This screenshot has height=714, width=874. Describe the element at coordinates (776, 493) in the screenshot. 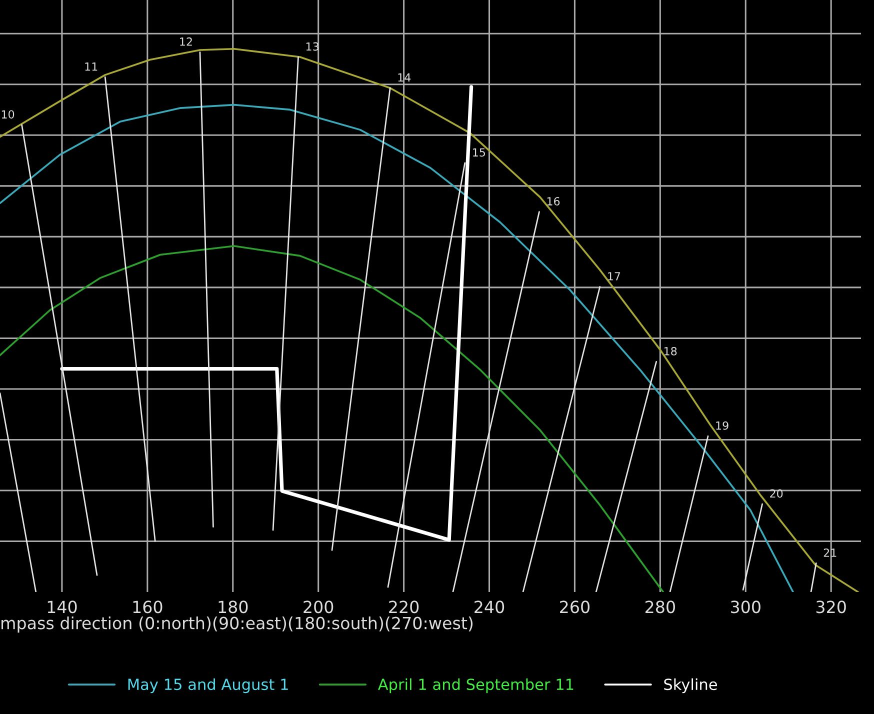

I see `annotation: 20` at that location.